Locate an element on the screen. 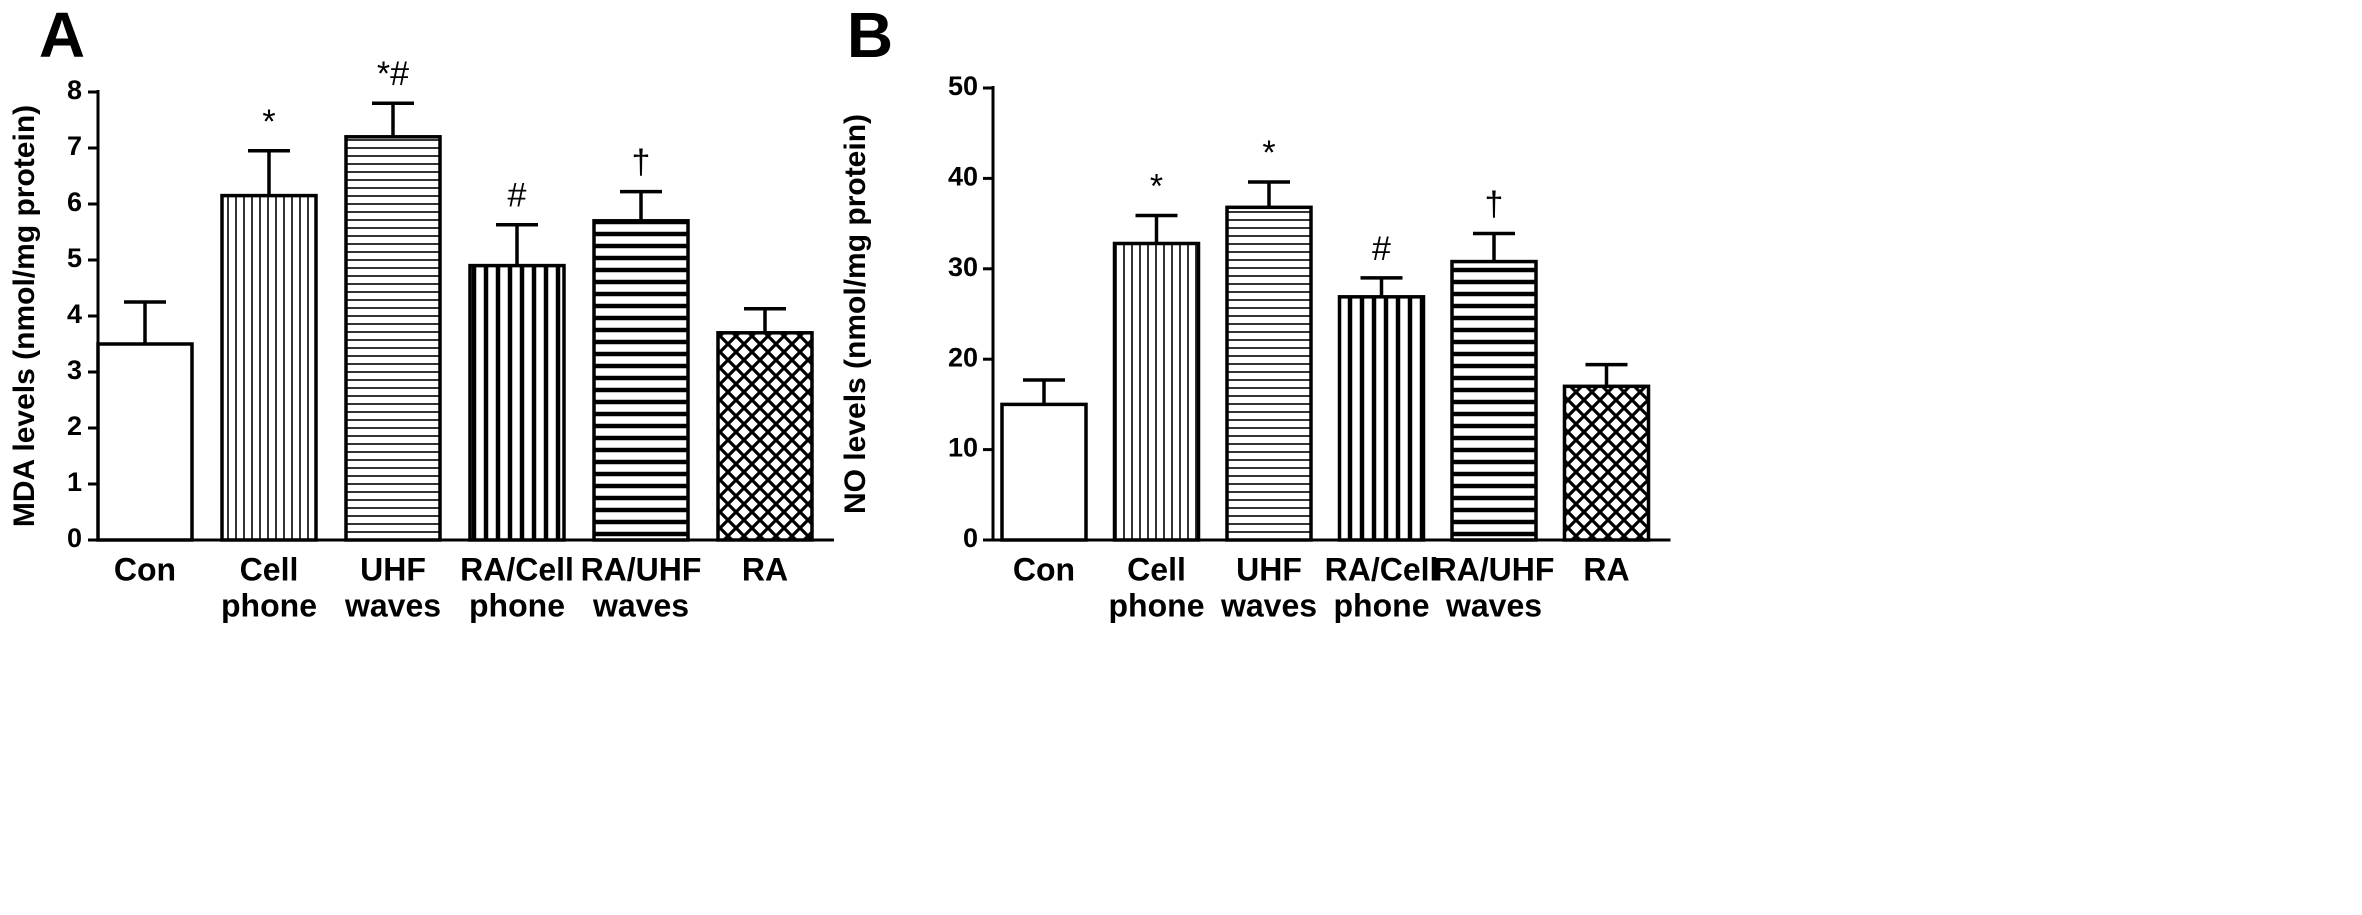 Image resolution: width=2362 pixels, height=915 pixels. y-tick-label: 7 is located at coordinates (74, 146).